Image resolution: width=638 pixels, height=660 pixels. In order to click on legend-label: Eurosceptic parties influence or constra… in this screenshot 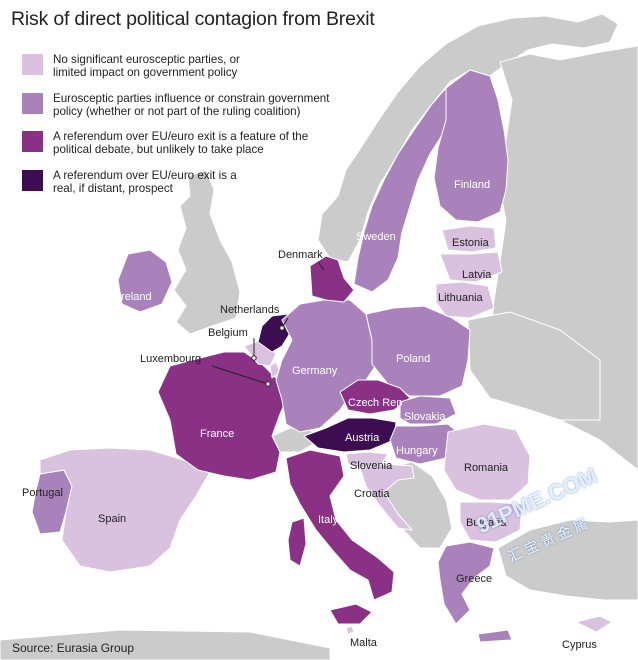, I will do `click(191, 105)`.